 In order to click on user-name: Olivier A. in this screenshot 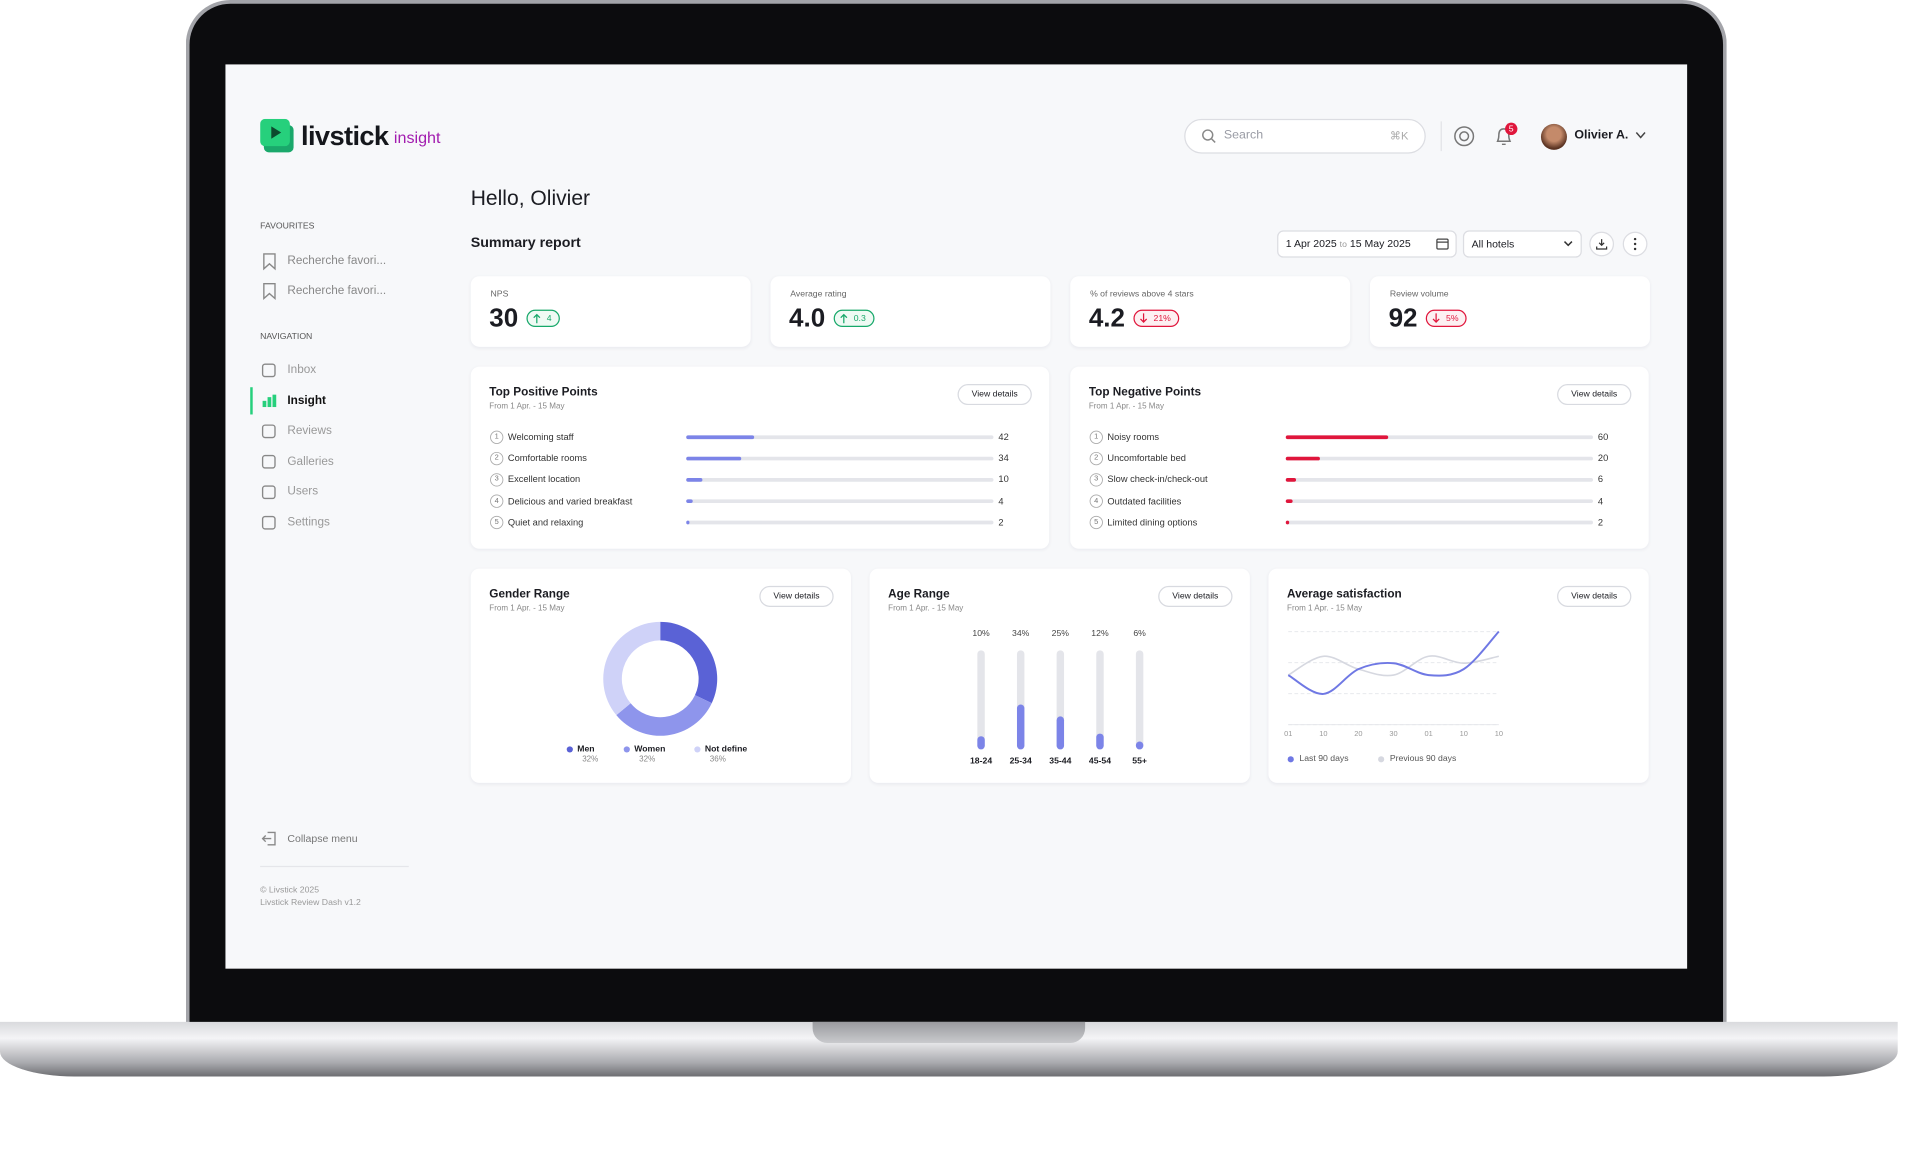, I will do `click(1601, 135)`.